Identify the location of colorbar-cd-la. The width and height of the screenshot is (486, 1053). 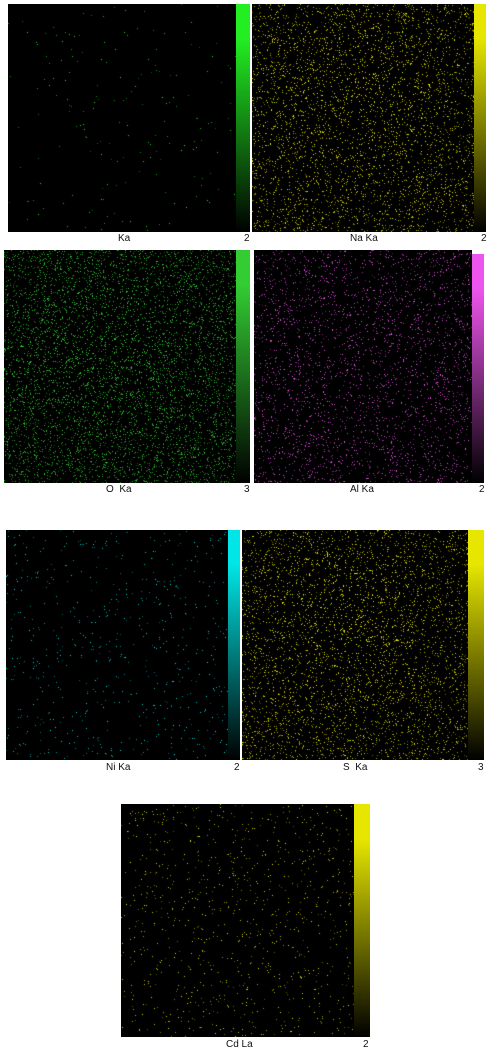
(362, 920).